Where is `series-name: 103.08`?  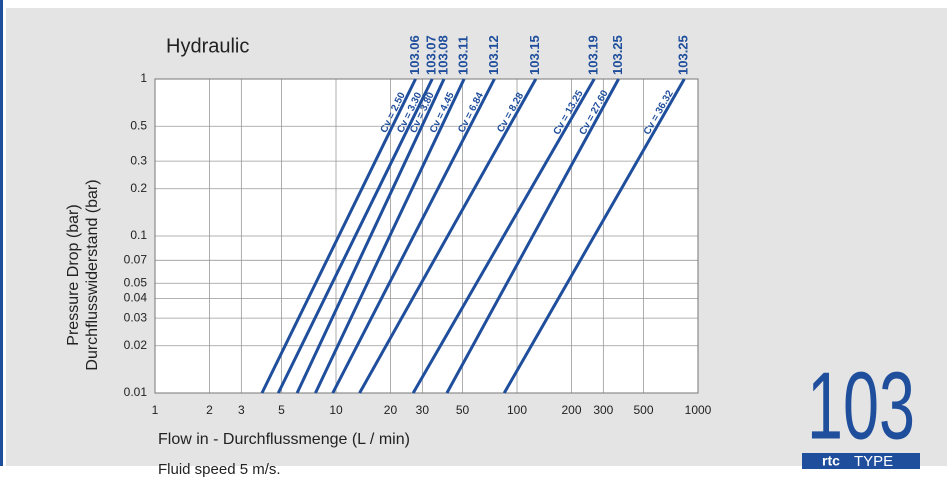
series-name: 103.08 is located at coordinates (442, 55).